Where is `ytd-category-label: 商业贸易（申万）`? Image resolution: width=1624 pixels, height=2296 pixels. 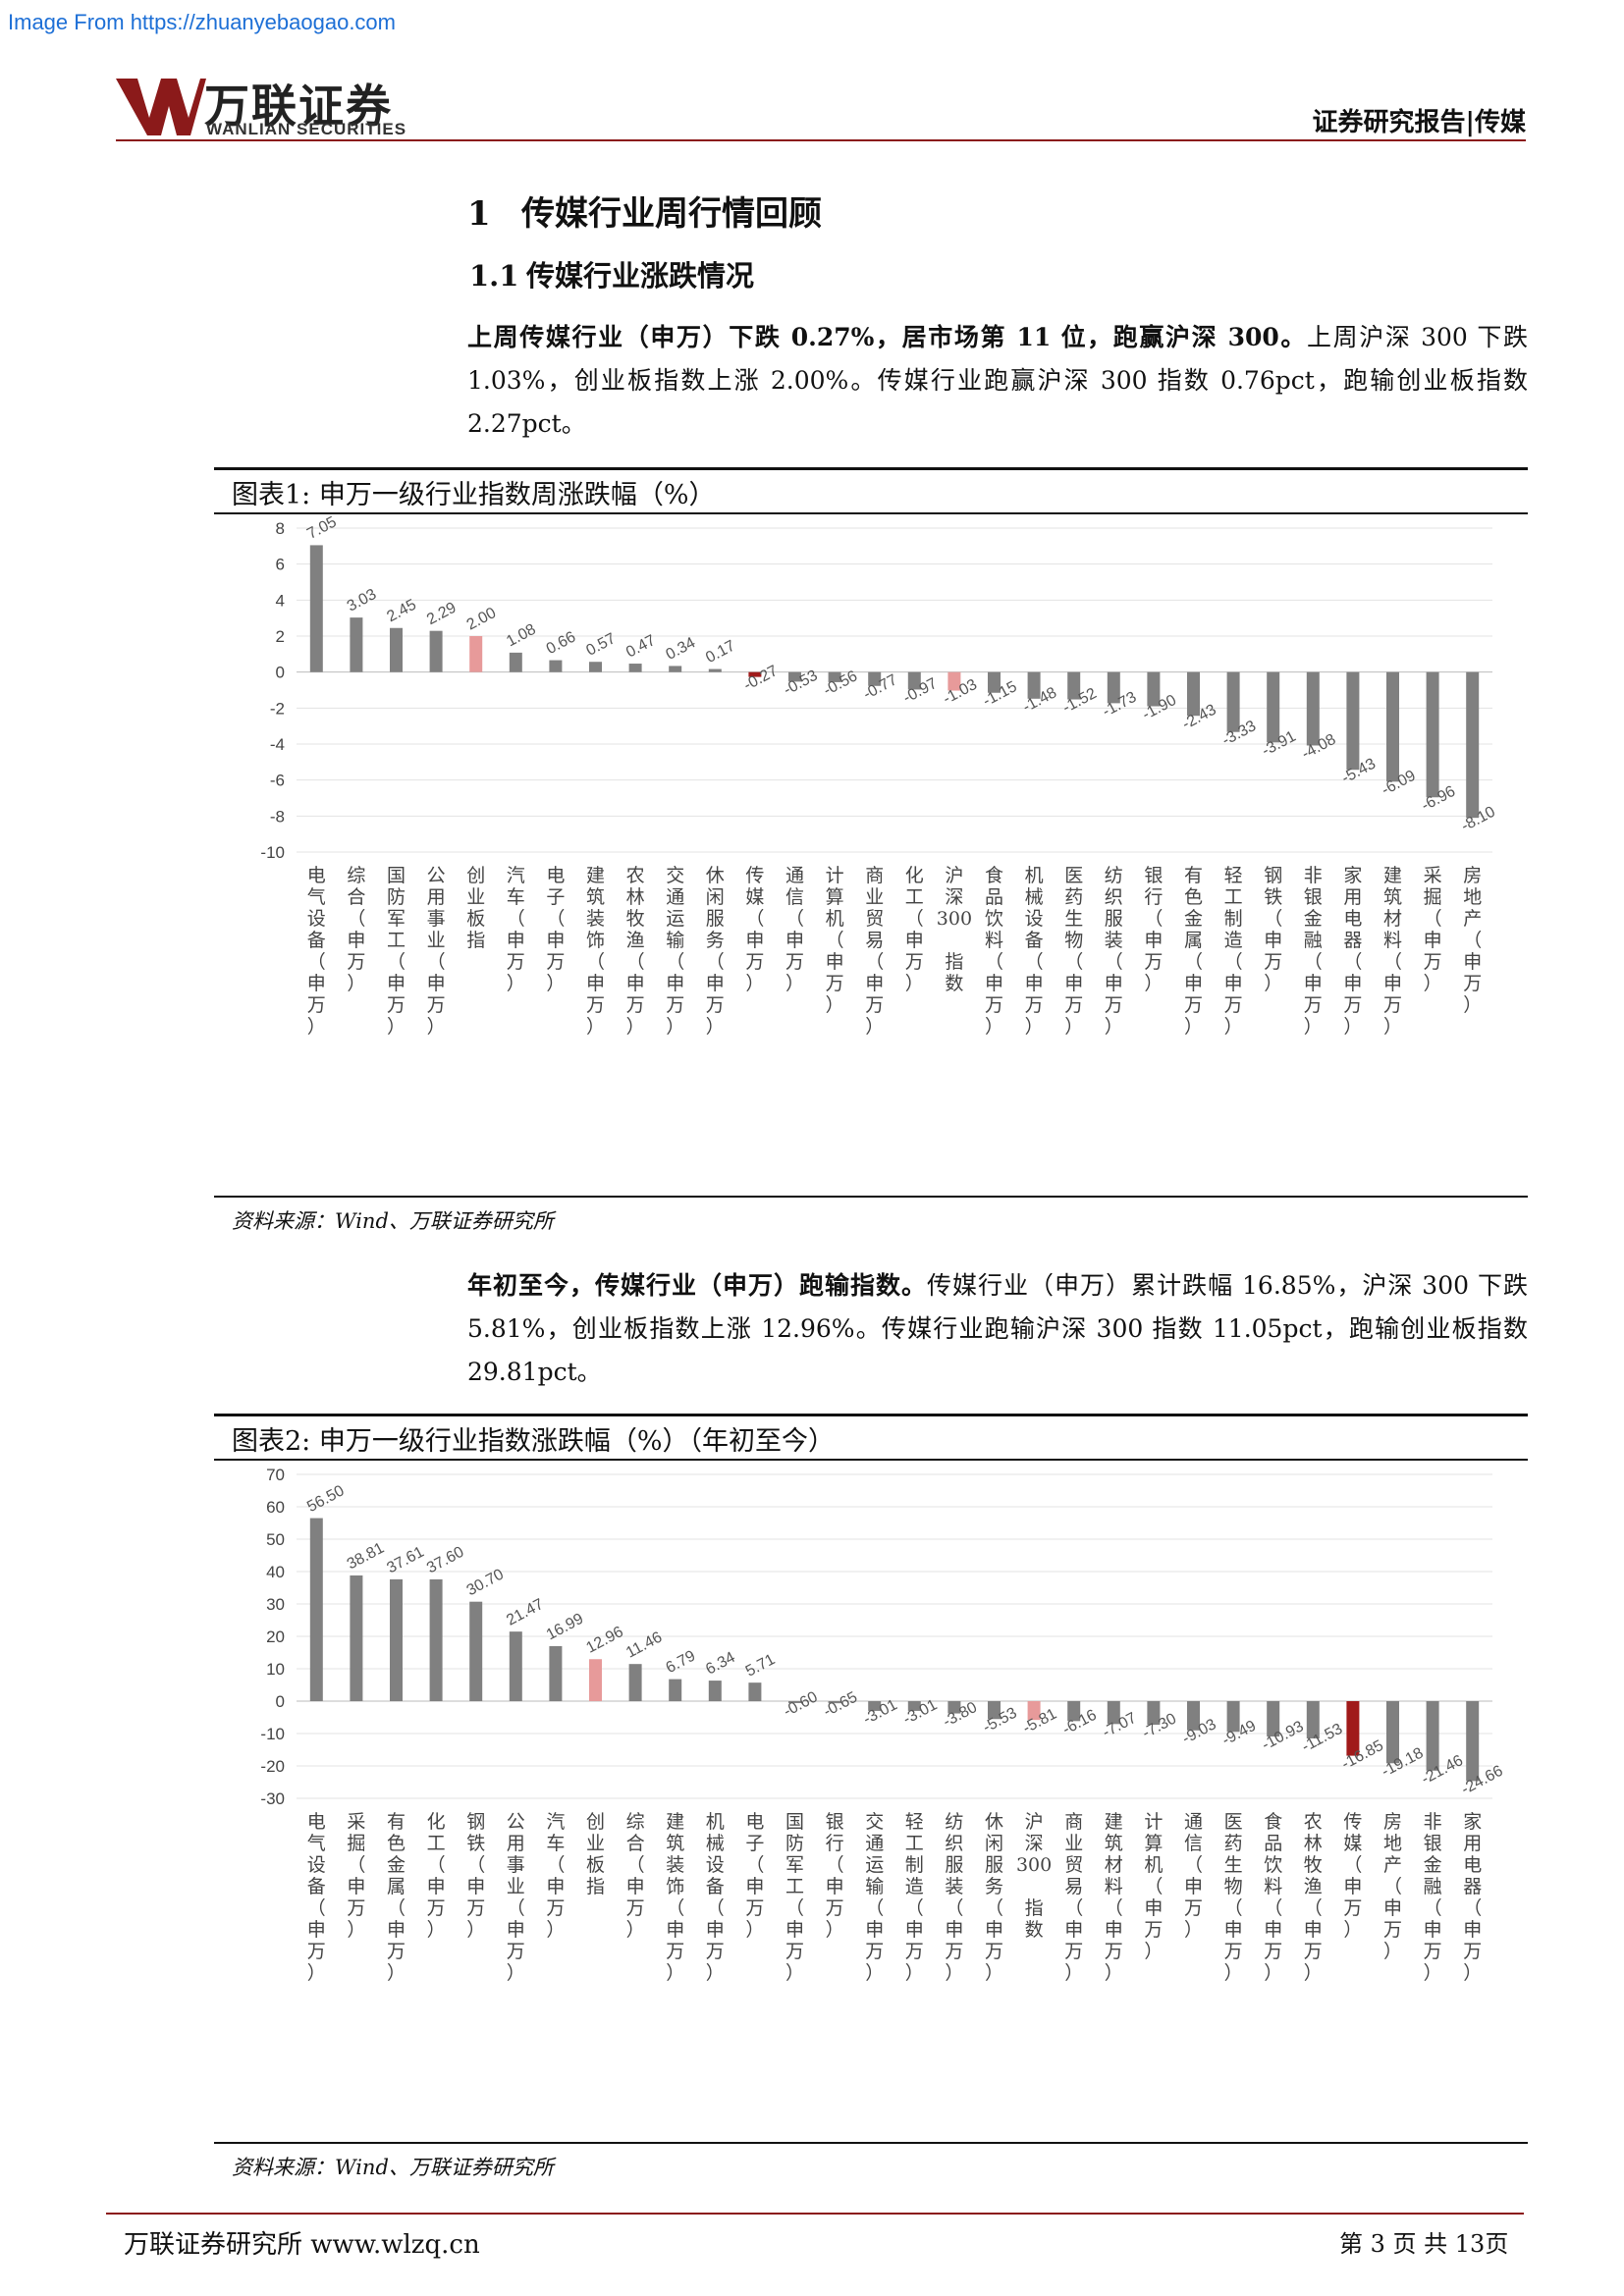
ytd-category-label: 商业贸易（申万） is located at coordinates (1073, 1897).